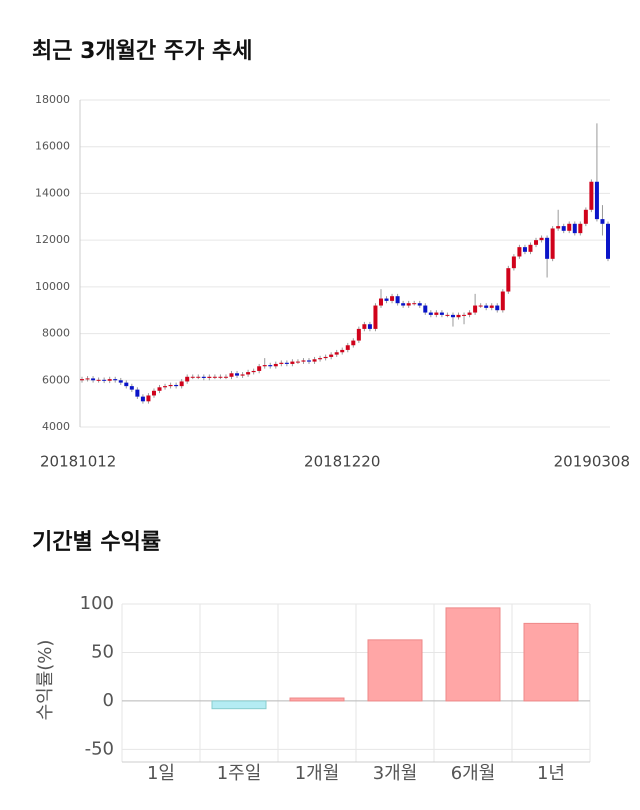 Image resolution: width=640 pixels, height=810 pixels. What do you see at coordinates (473, 773) in the screenshot?
I see `x-tick-label: 6개월` at bounding box center [473, 773].